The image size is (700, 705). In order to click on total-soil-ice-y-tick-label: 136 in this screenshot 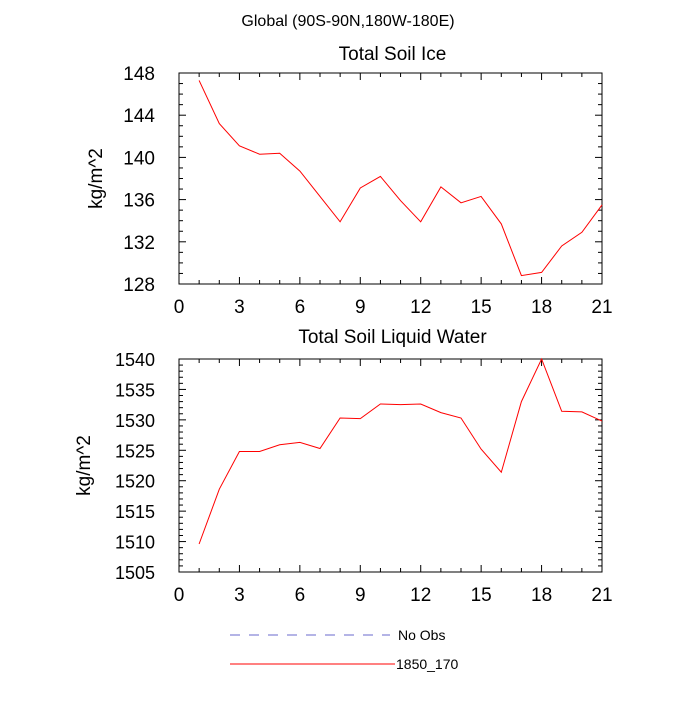, I will do `click(139, 201)`.